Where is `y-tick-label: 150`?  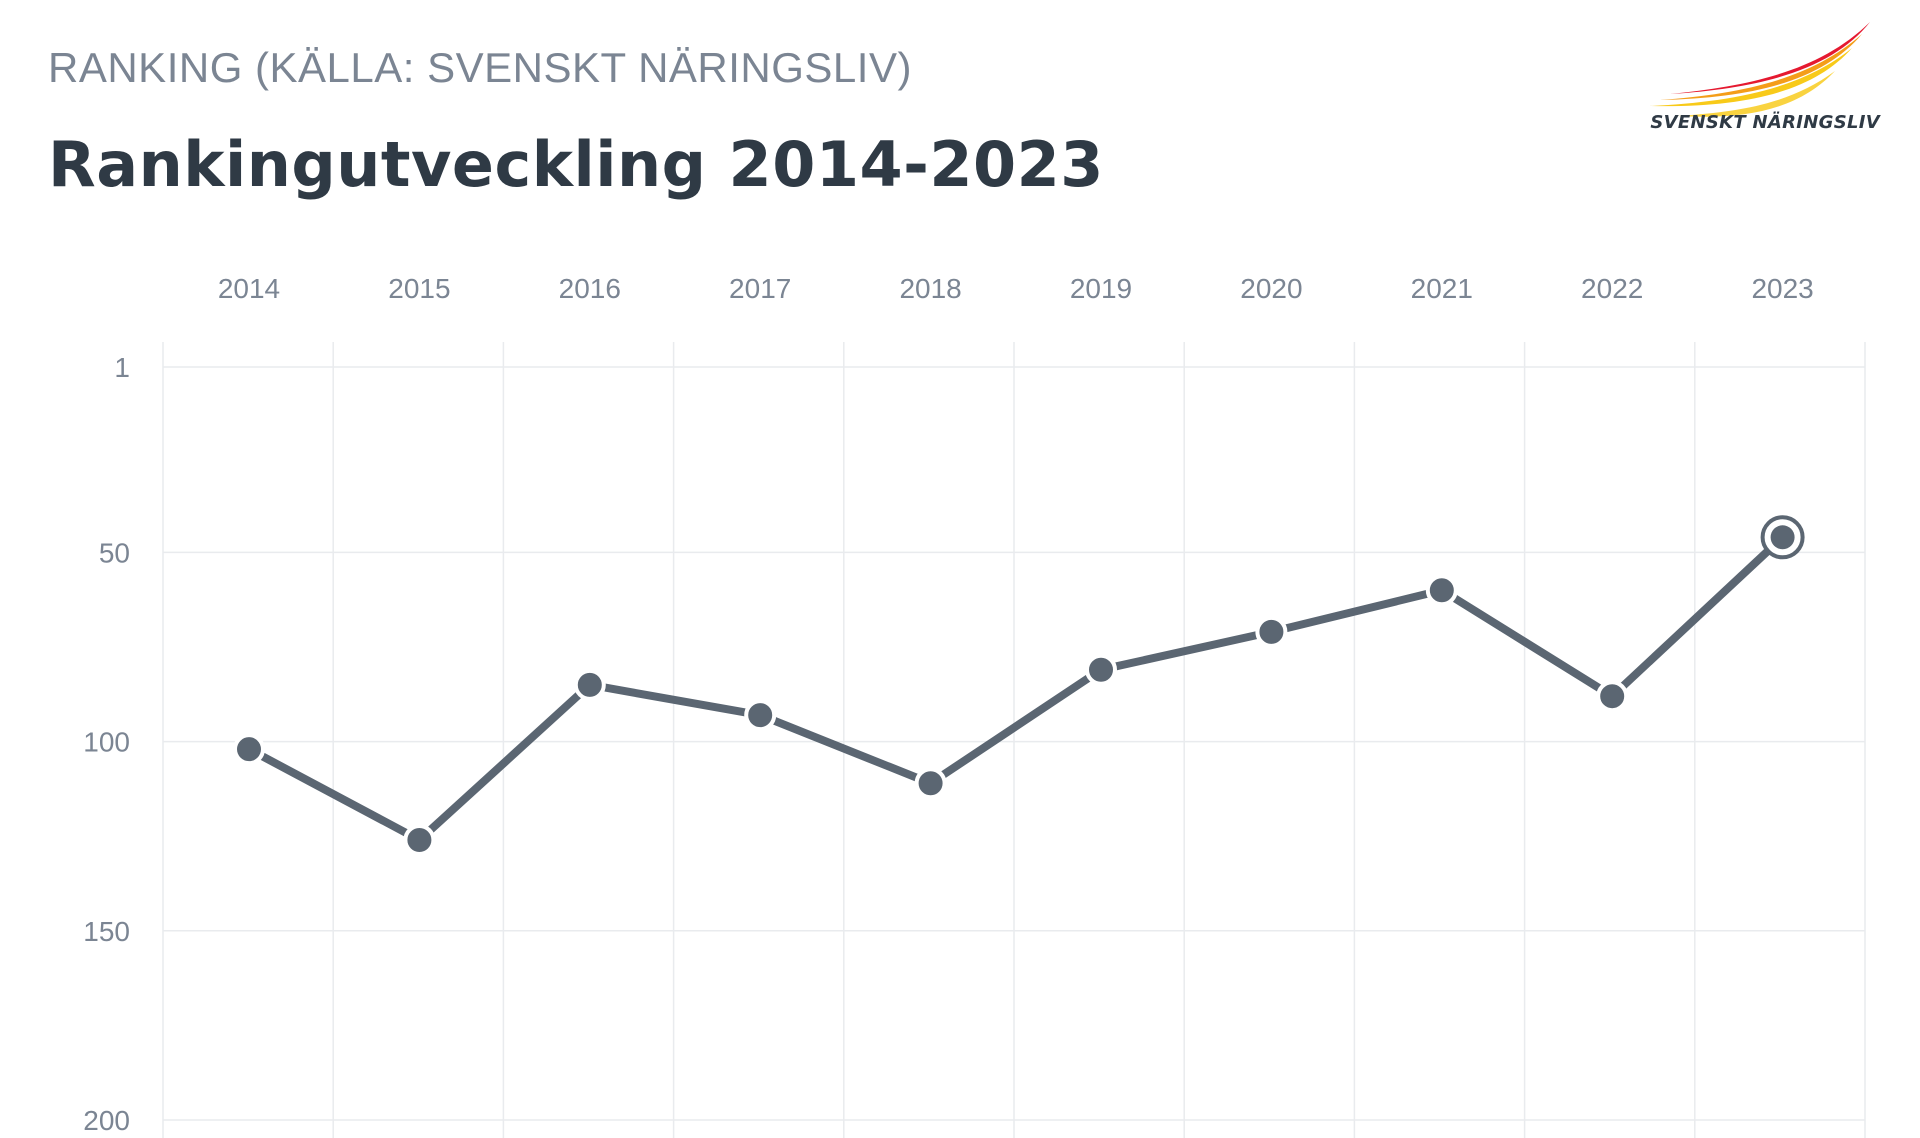
y-tick-label: 150 is located at coordinates (106, 931).